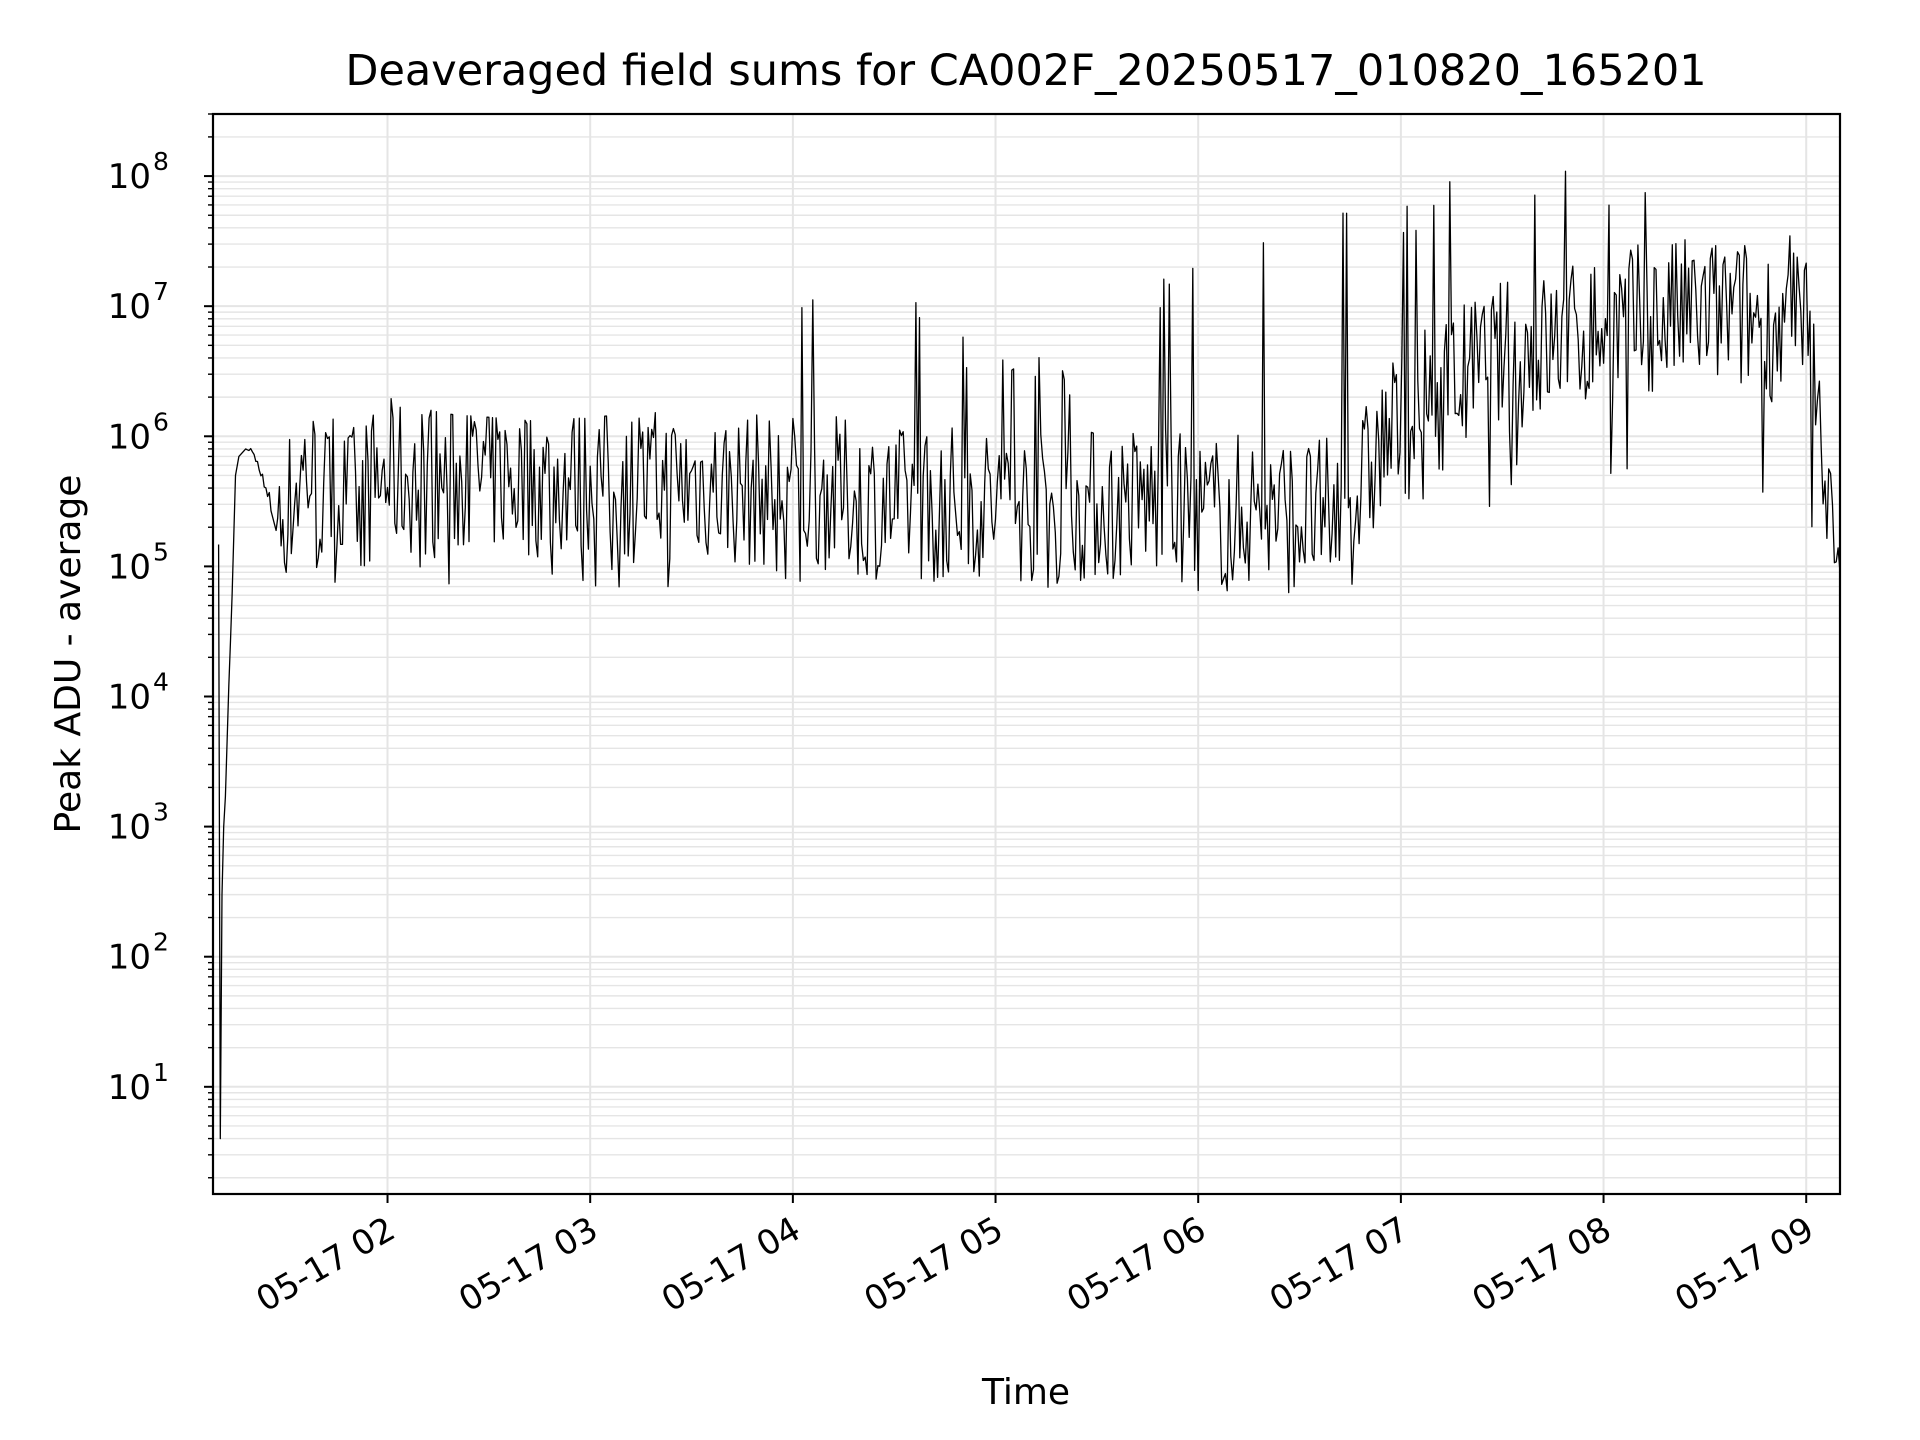  Describe the element at coordinates (1025, 1392) in the screenshot. I see `x-axis-label: Time` at that location.